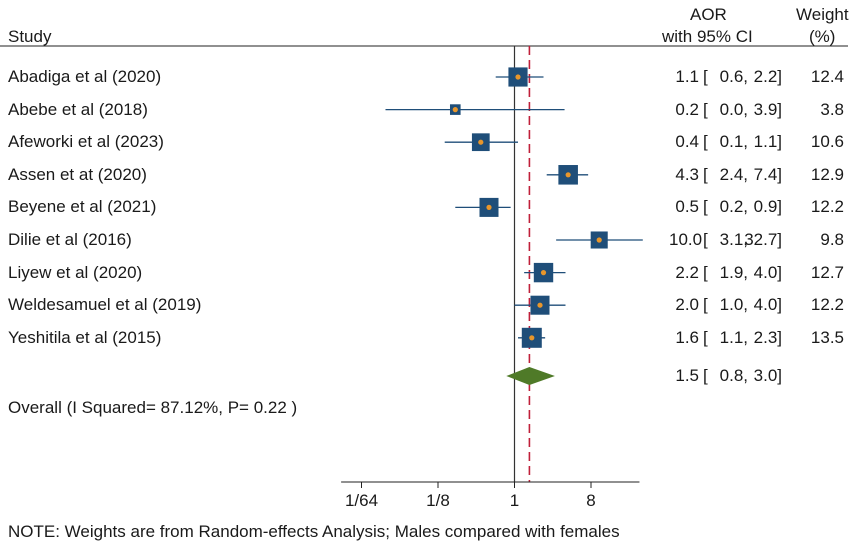 This screenshot has width=867, height=546. What do you see at coordinates (77, 174) in the screenshot?
I see `study-name: Assen et at (2020)` at bounding box center [77, 174].